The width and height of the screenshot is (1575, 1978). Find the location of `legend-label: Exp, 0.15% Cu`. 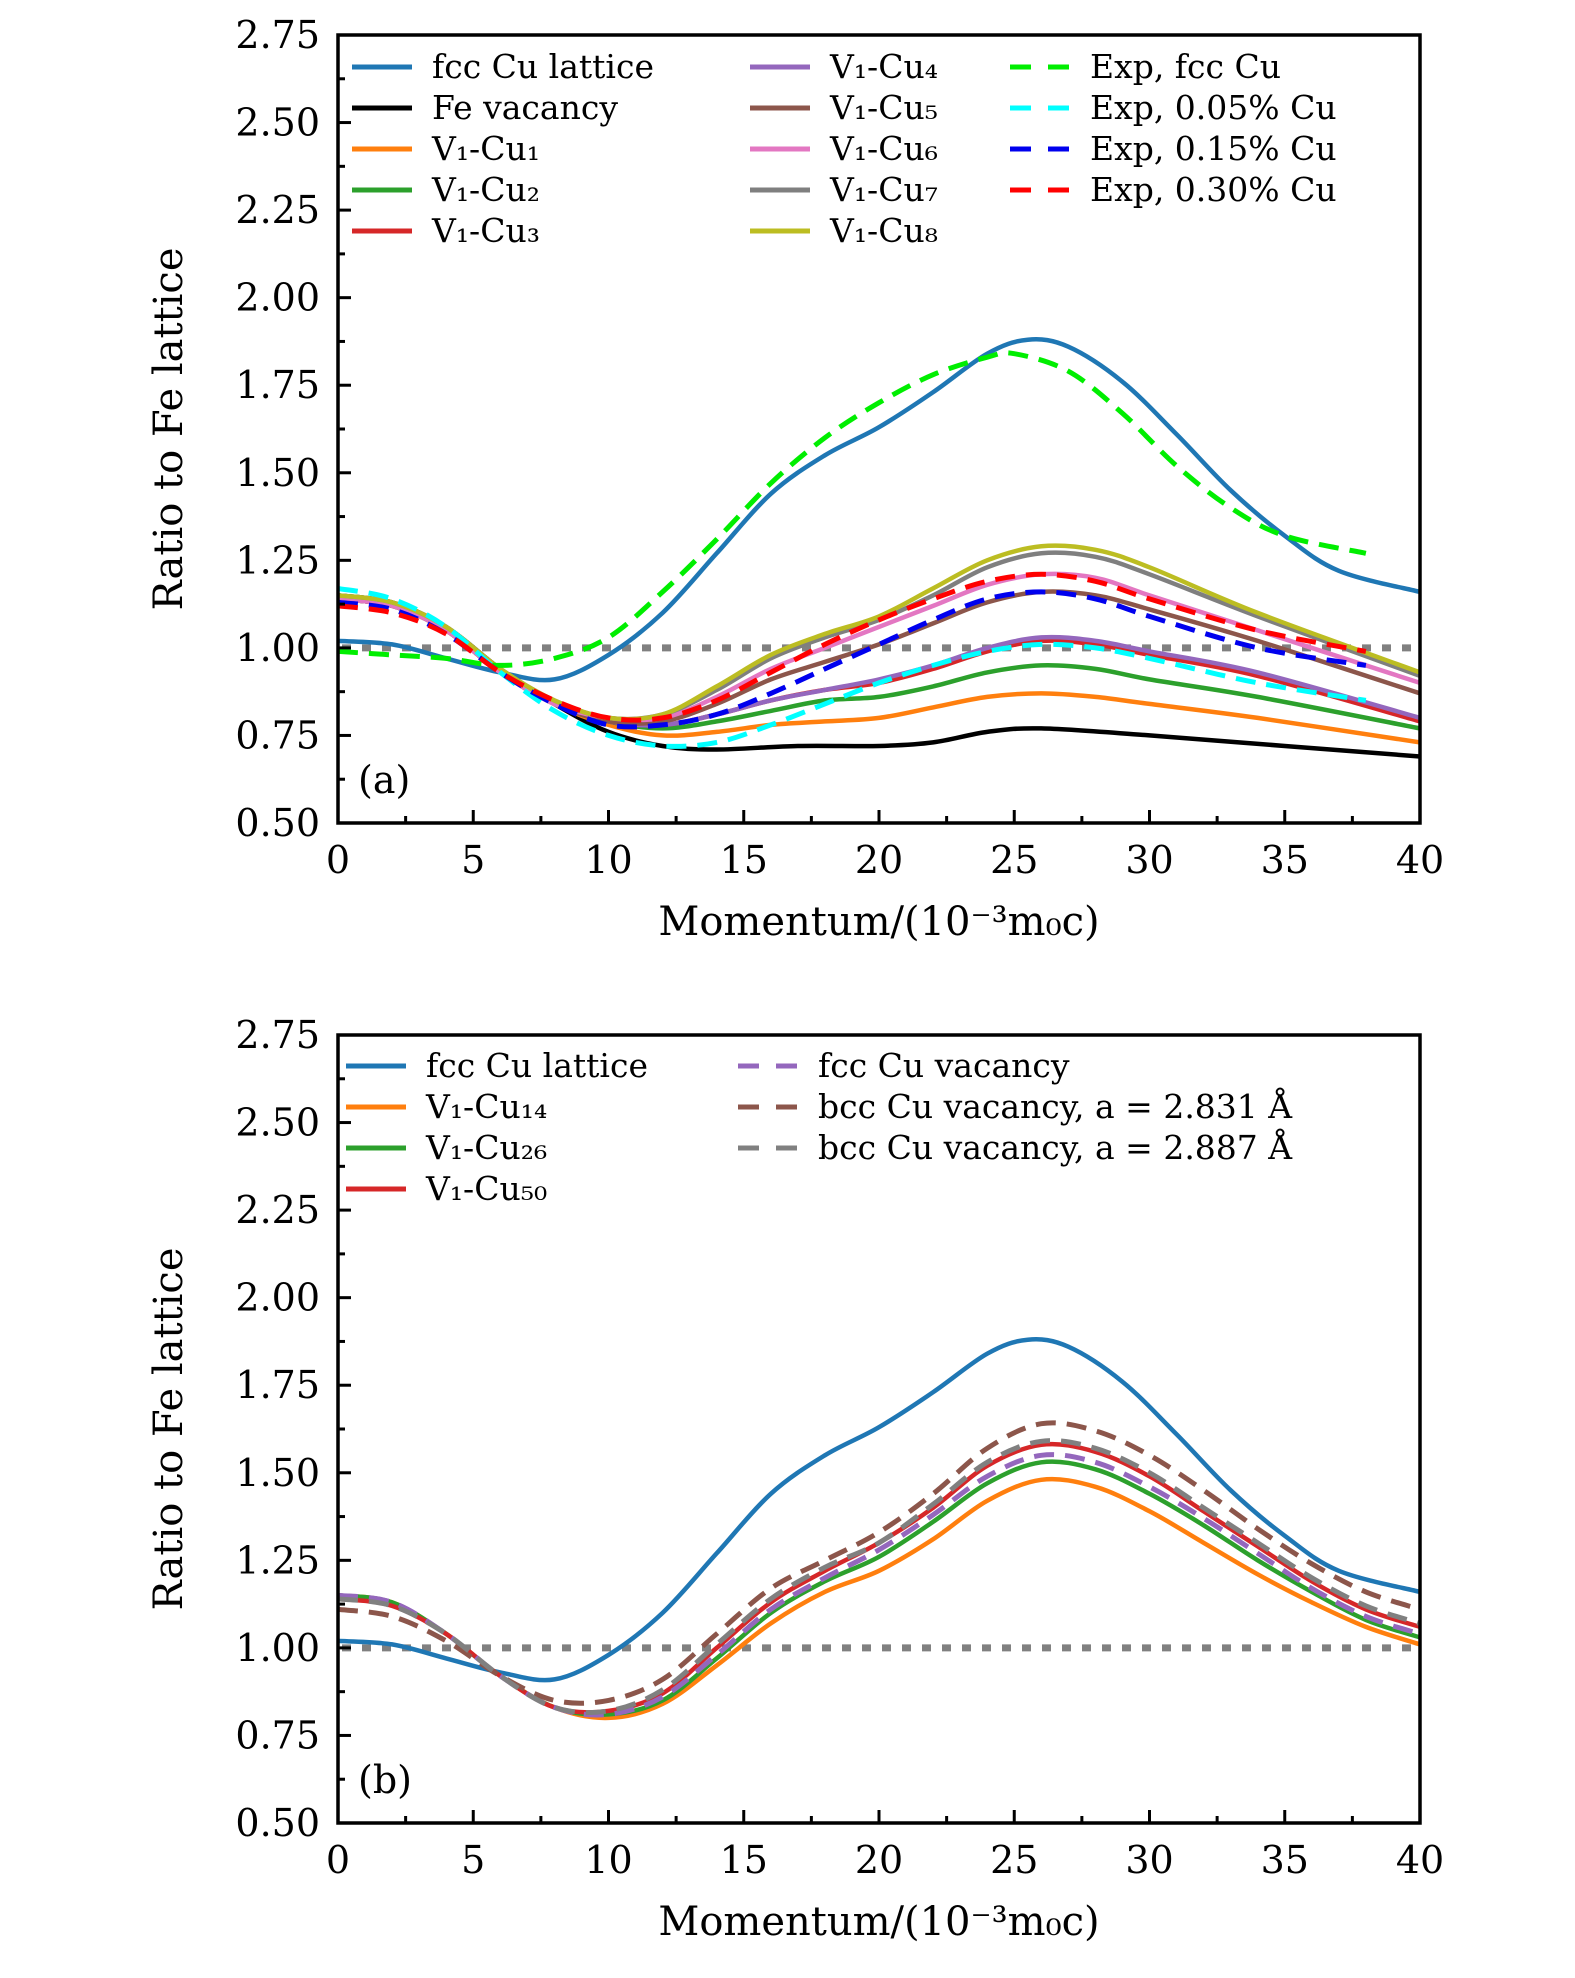

legend-label: Exp, 0.15% Cu is located at coordinates (1213, 148).